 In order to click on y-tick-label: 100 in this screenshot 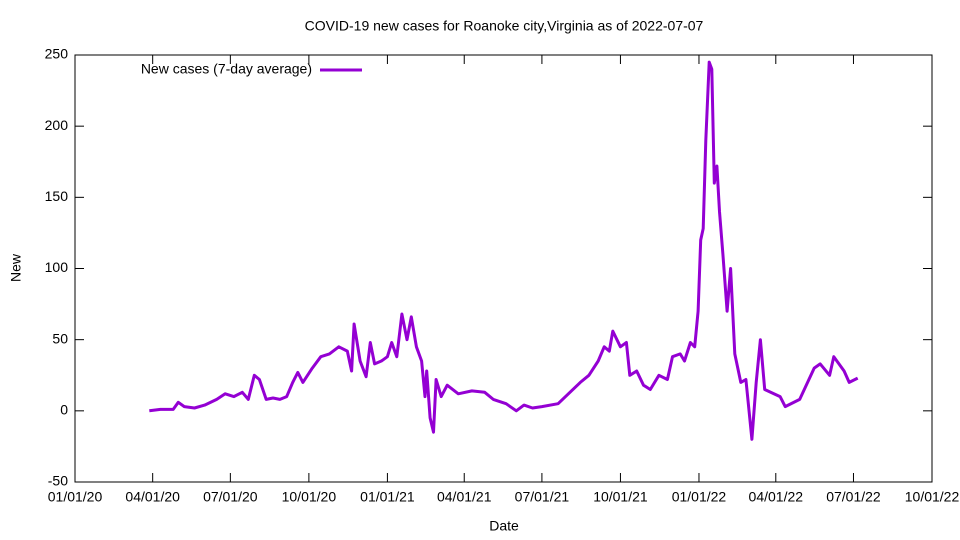, I will do `click(57, 267)`.